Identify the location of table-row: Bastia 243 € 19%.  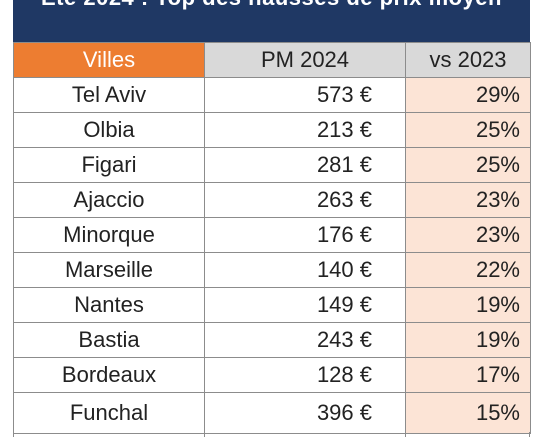
(272, 340).